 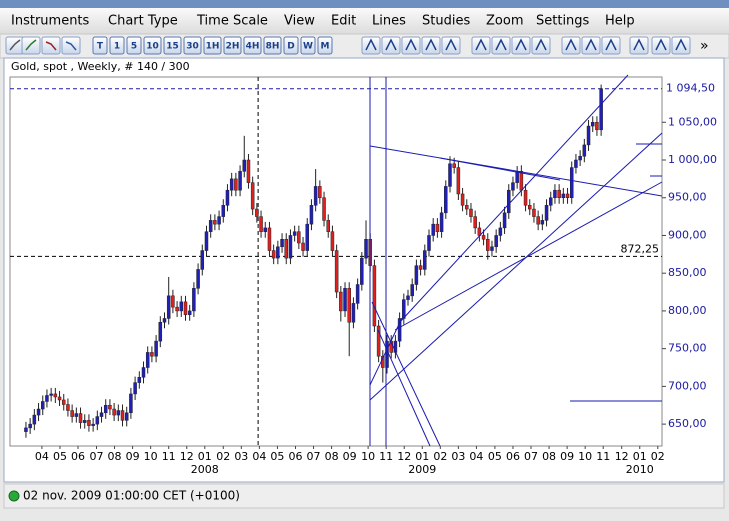 I want to click on time-button-label: W, so click(x=308, y=47).